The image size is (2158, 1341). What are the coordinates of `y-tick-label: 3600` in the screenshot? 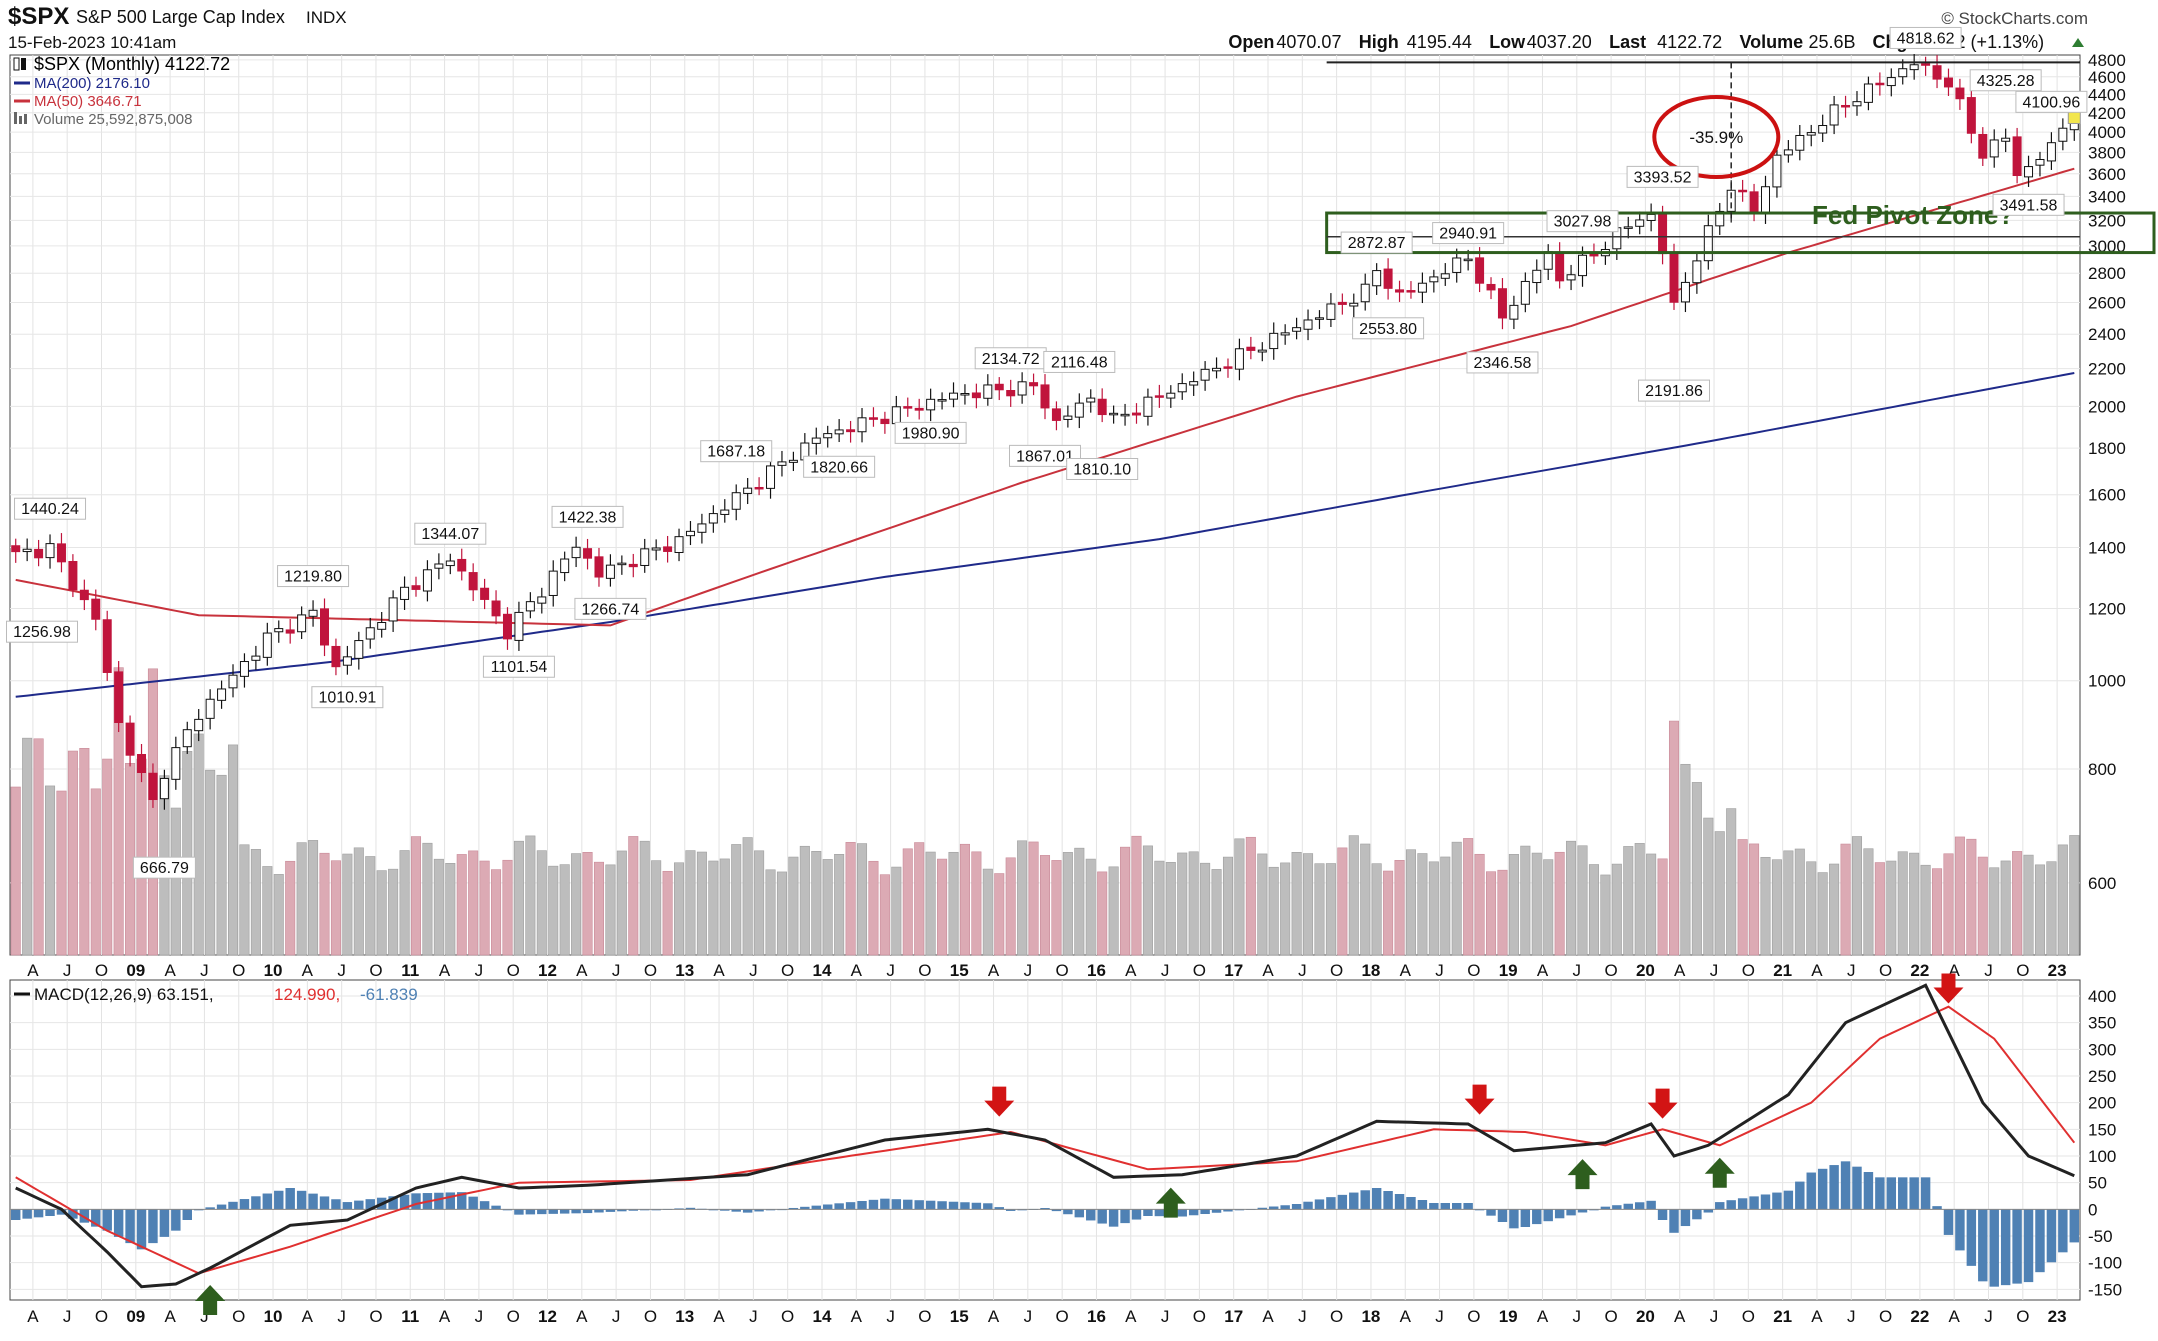 It's located at (2107, 174).